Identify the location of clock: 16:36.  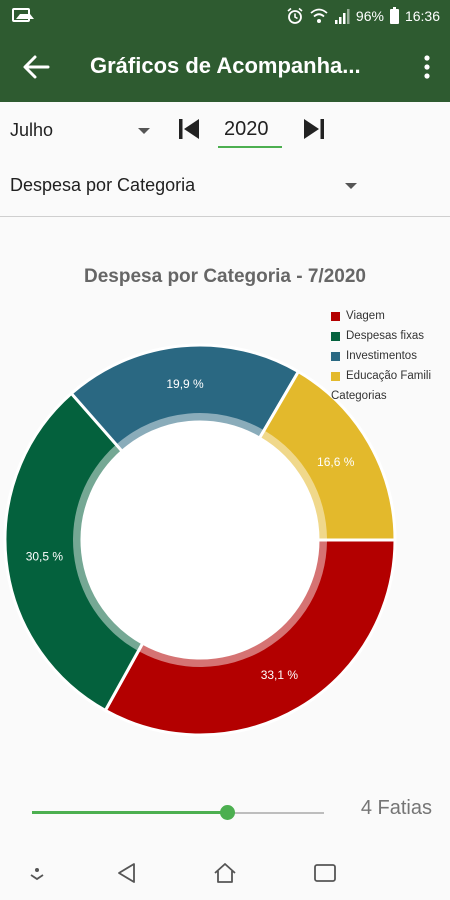
(422, 16).